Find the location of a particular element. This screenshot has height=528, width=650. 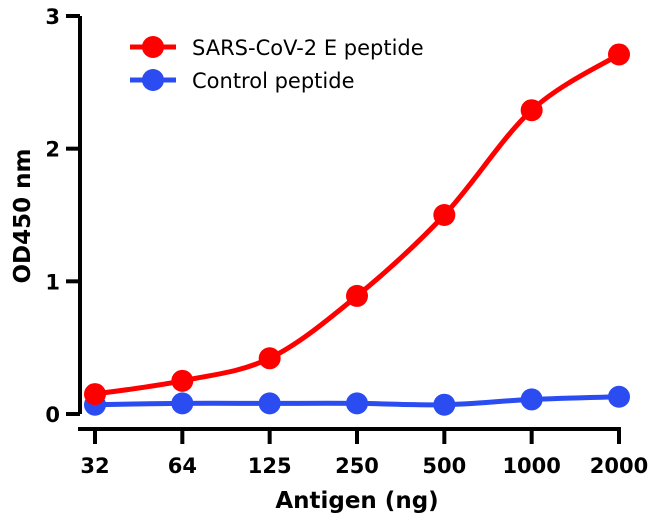

legend-item: Control peptide is located at coordinates (242, 81).